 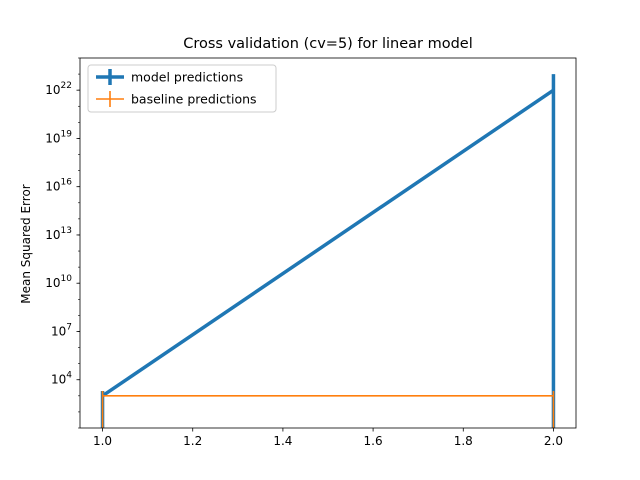 What do you see at coordinates (58, 282) in the screenshot?
I see `y-tick-label: 10¹⁰` at bounding box center [58, 282].